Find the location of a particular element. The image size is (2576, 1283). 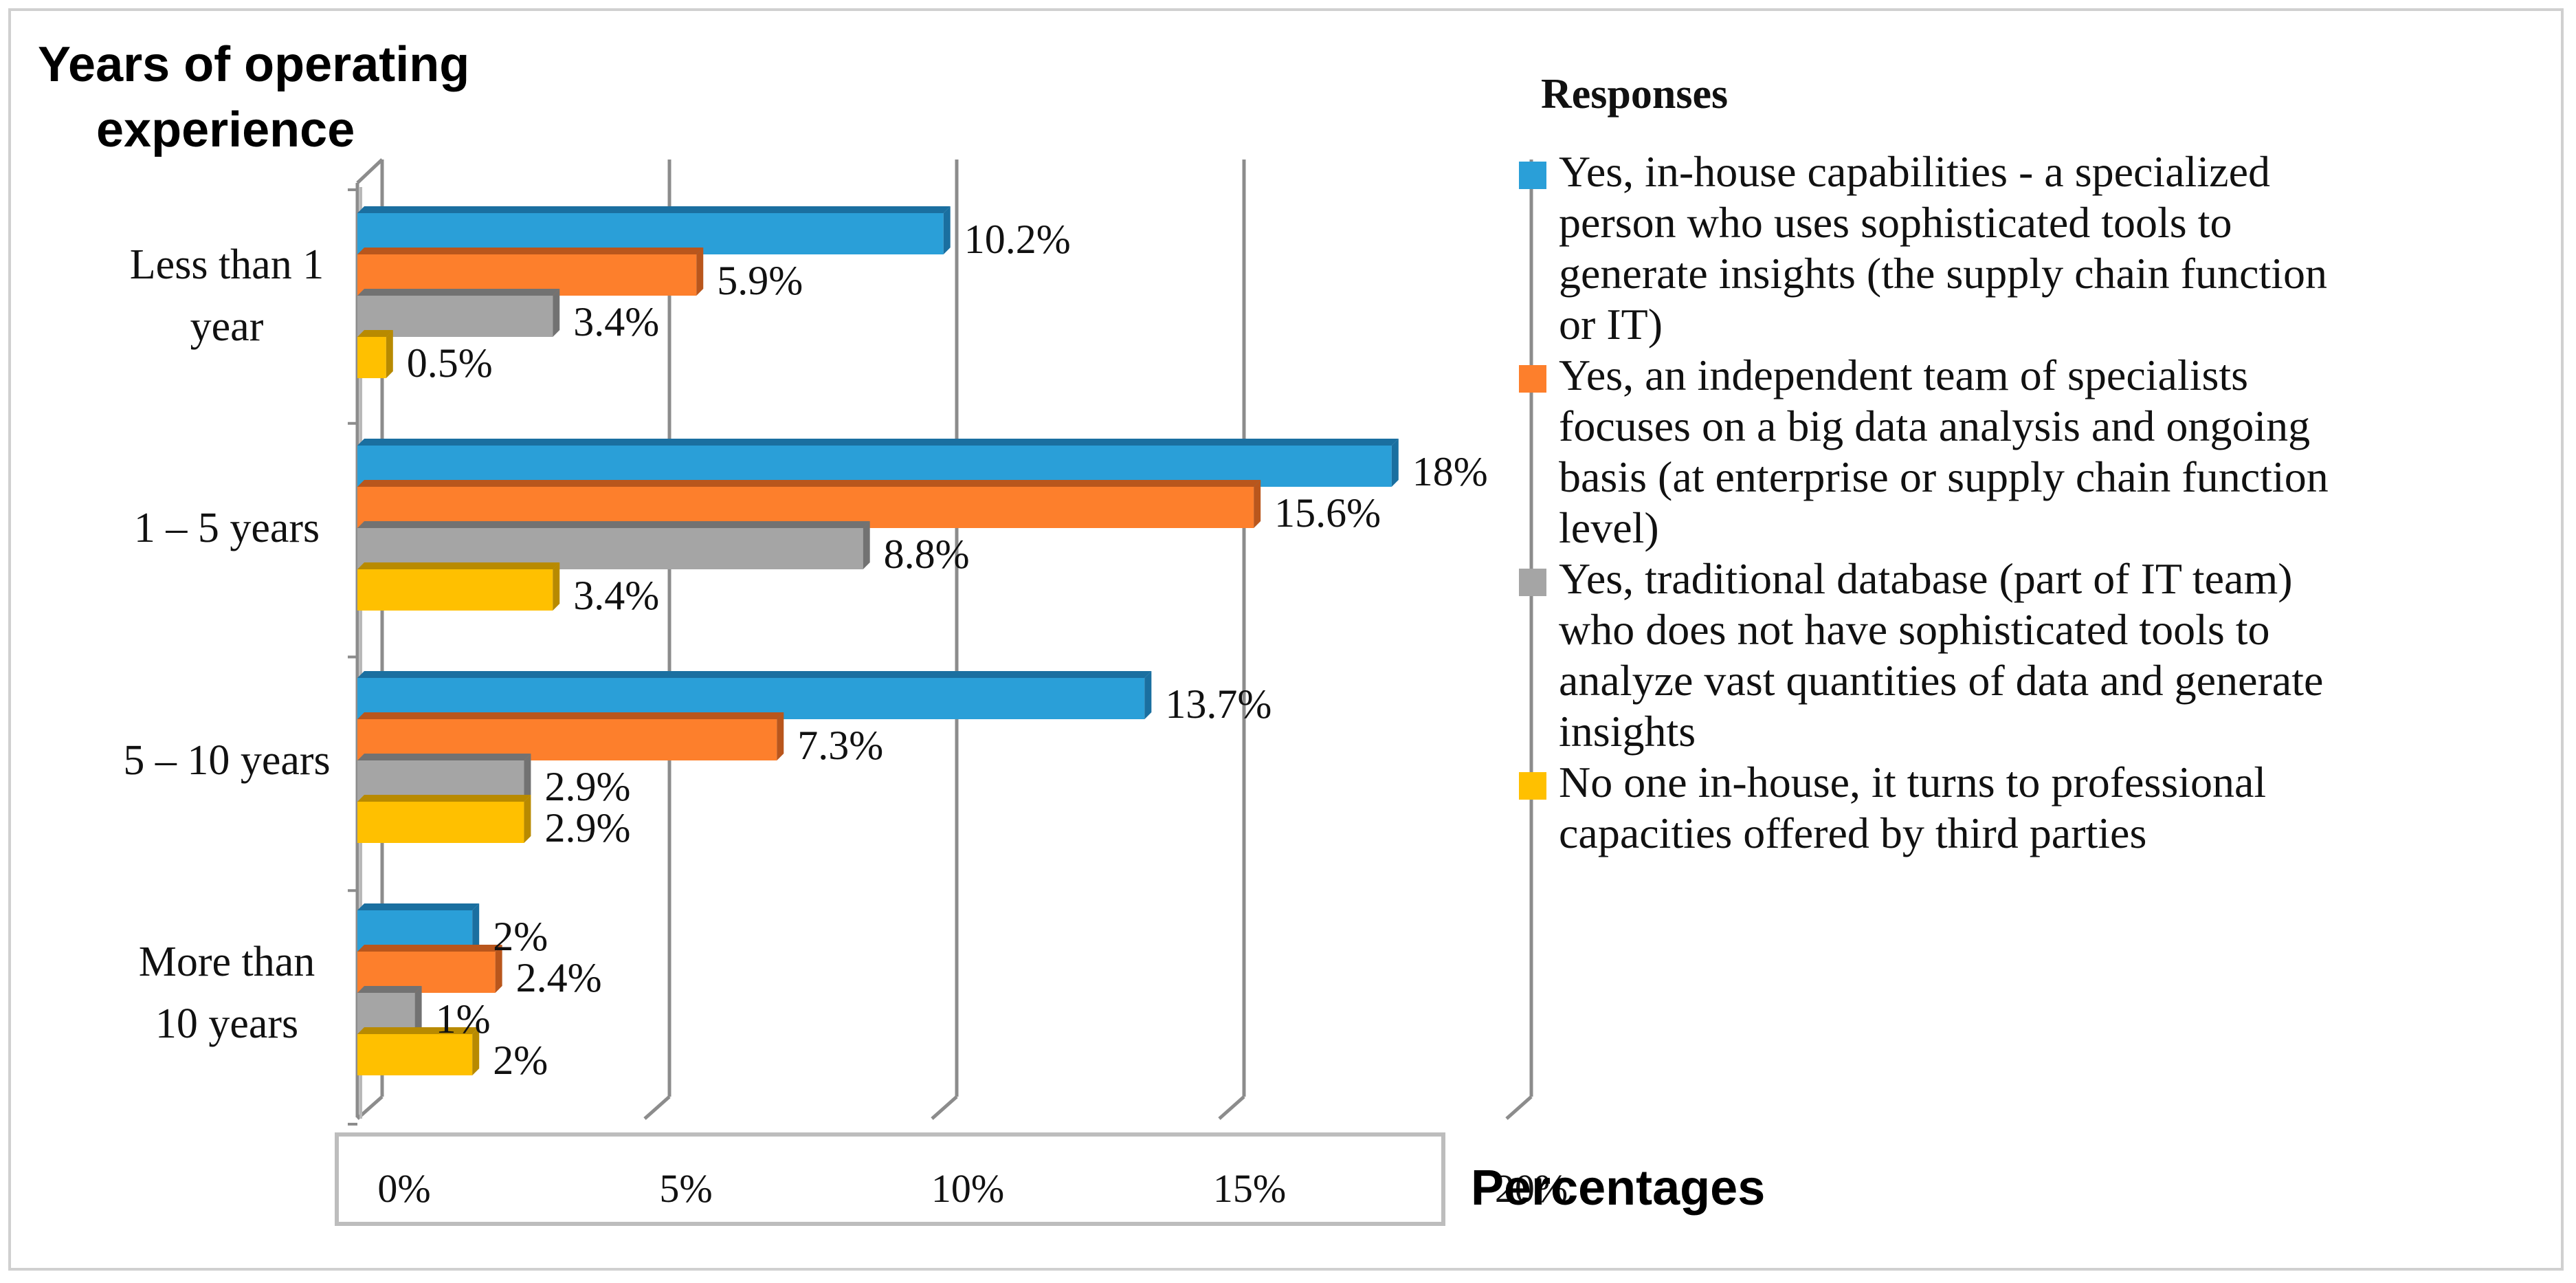

data-label: 18% is located at coordinates (1450, 471).